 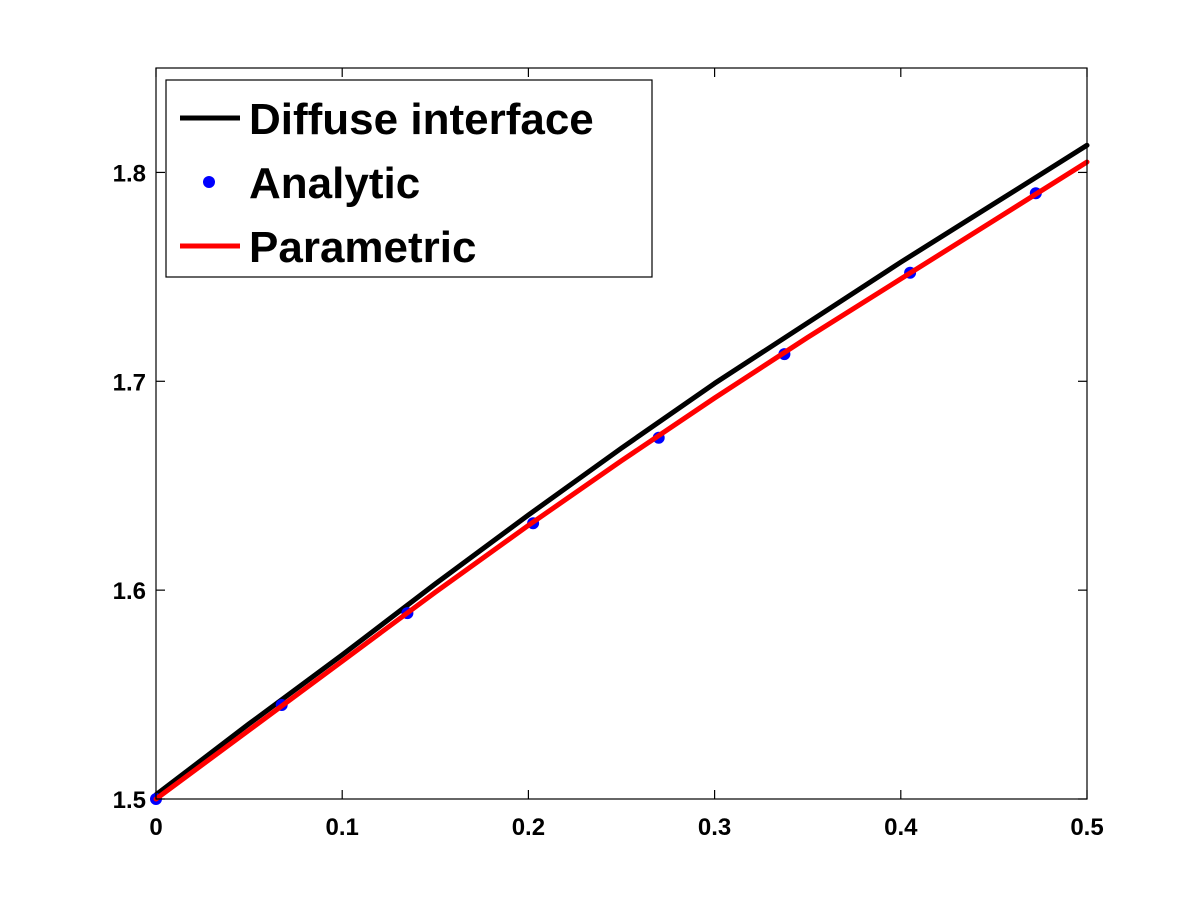 What do you see at coordinates (362, 247) in the screenshot?
I see `legend-label-parametric: Parametric` at bounding box center [362, 247].